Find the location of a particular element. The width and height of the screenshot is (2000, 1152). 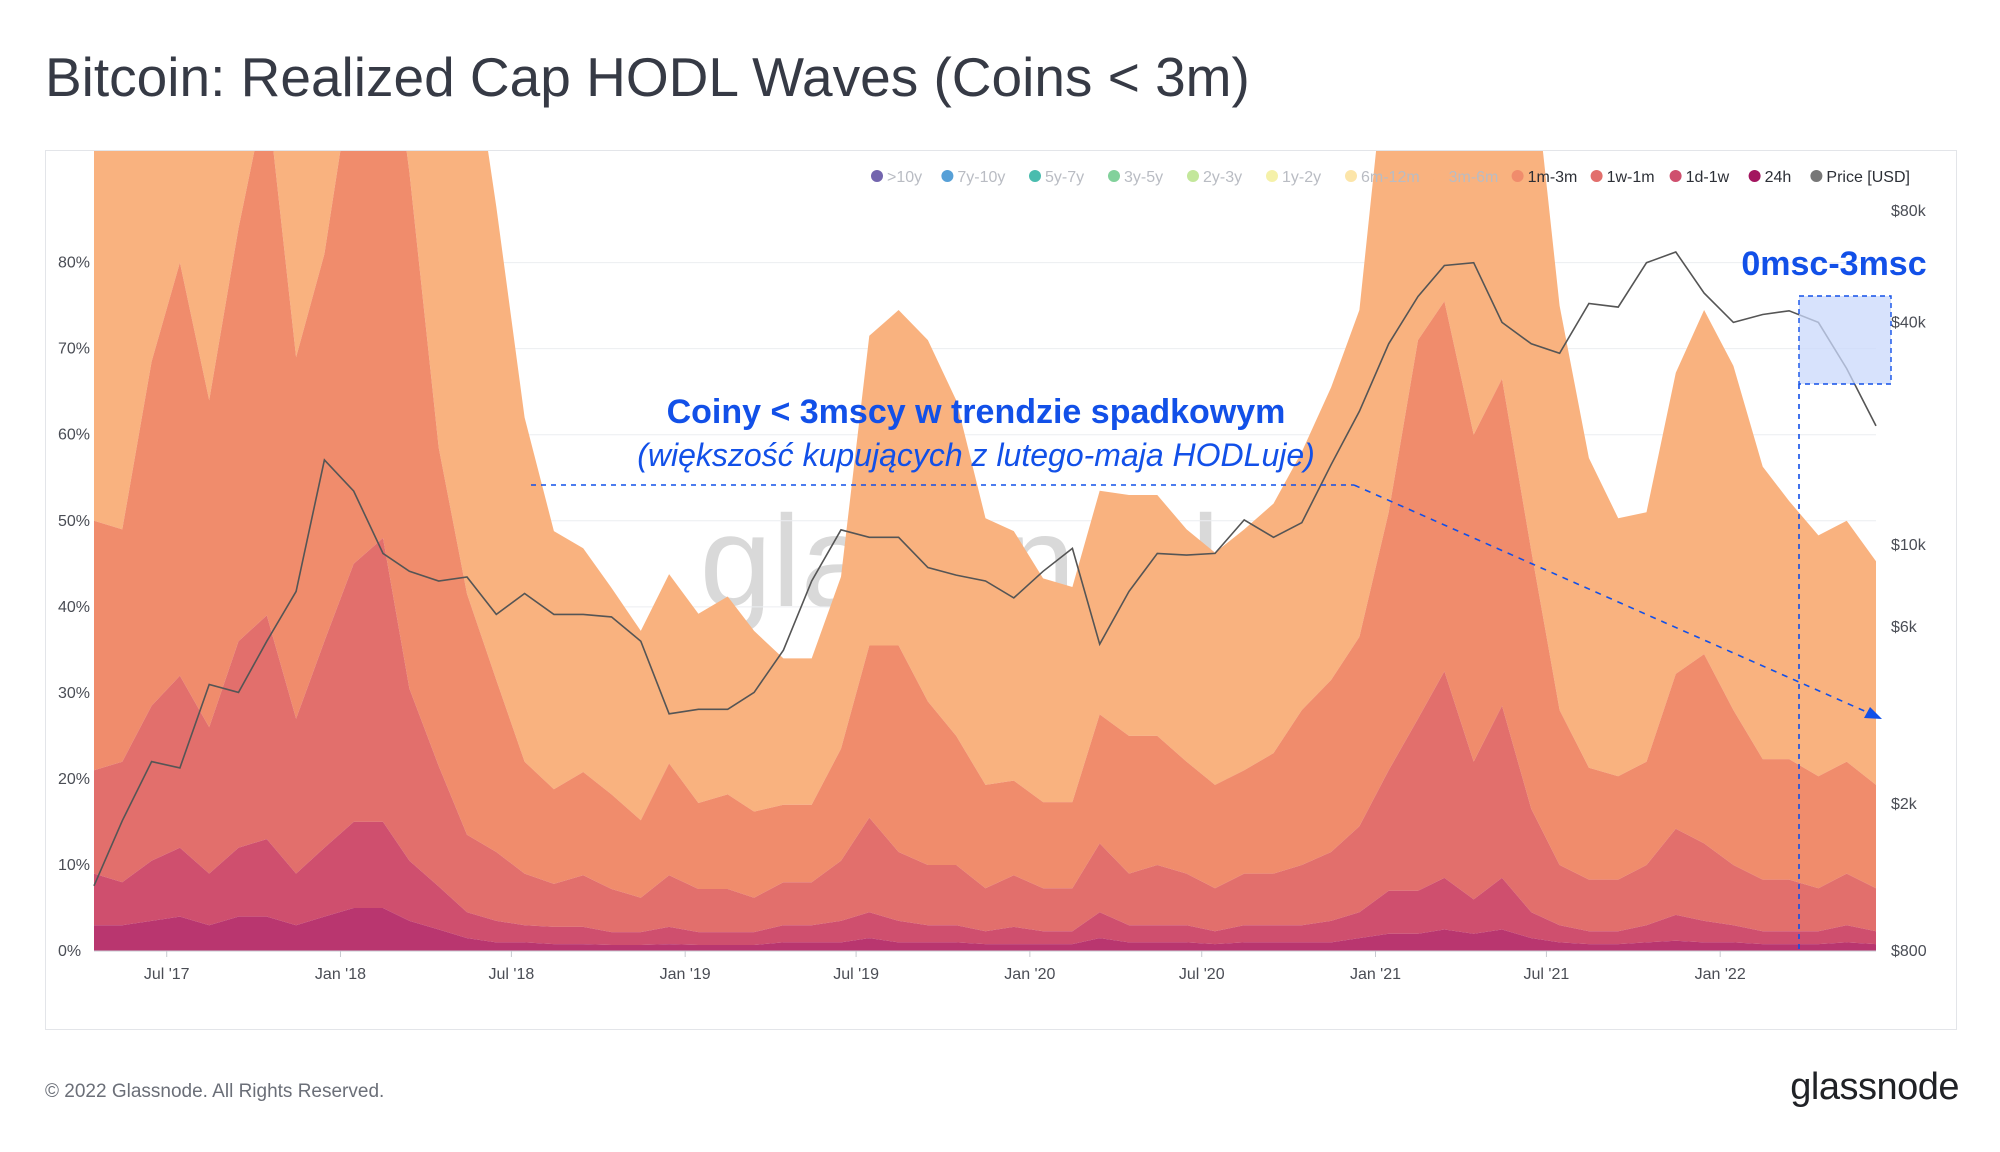

legend-label: 1w-1m is located at coordinates (1631, 177).